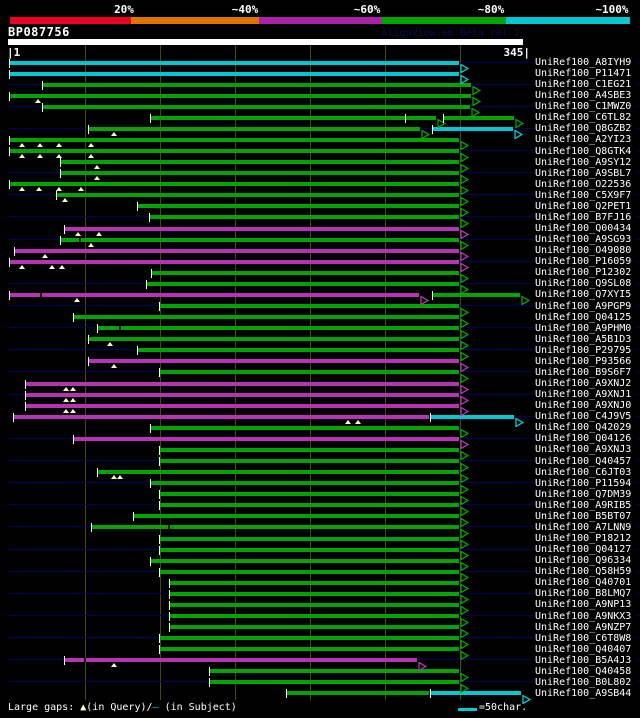  What do you see at coordinates (585, 173) in the screenshot?
I see `row-label: UniRef100_A9SBL7` at bounding box center [585, 173].